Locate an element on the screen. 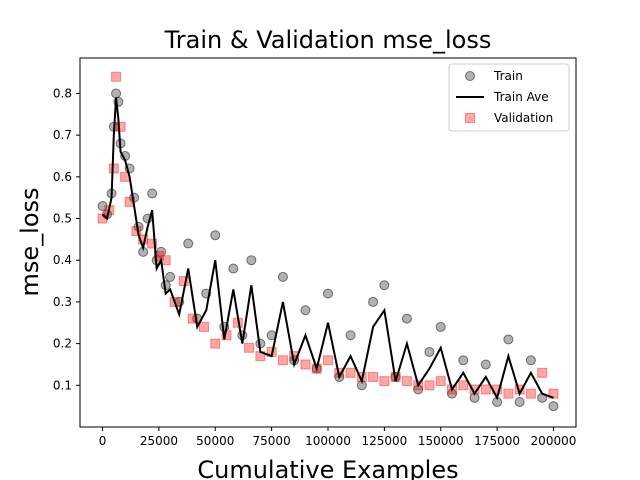  legend-box is located at coordinates (509, 97).